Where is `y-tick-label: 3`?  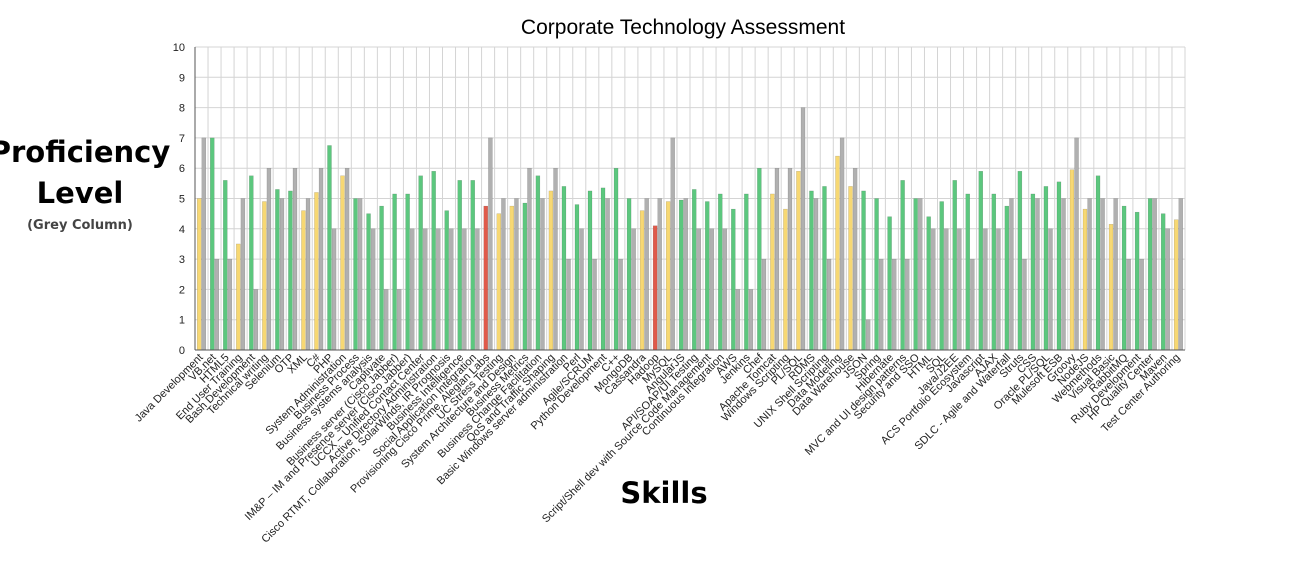
y-tick-label: 3 is located at coordinates (182, 260).